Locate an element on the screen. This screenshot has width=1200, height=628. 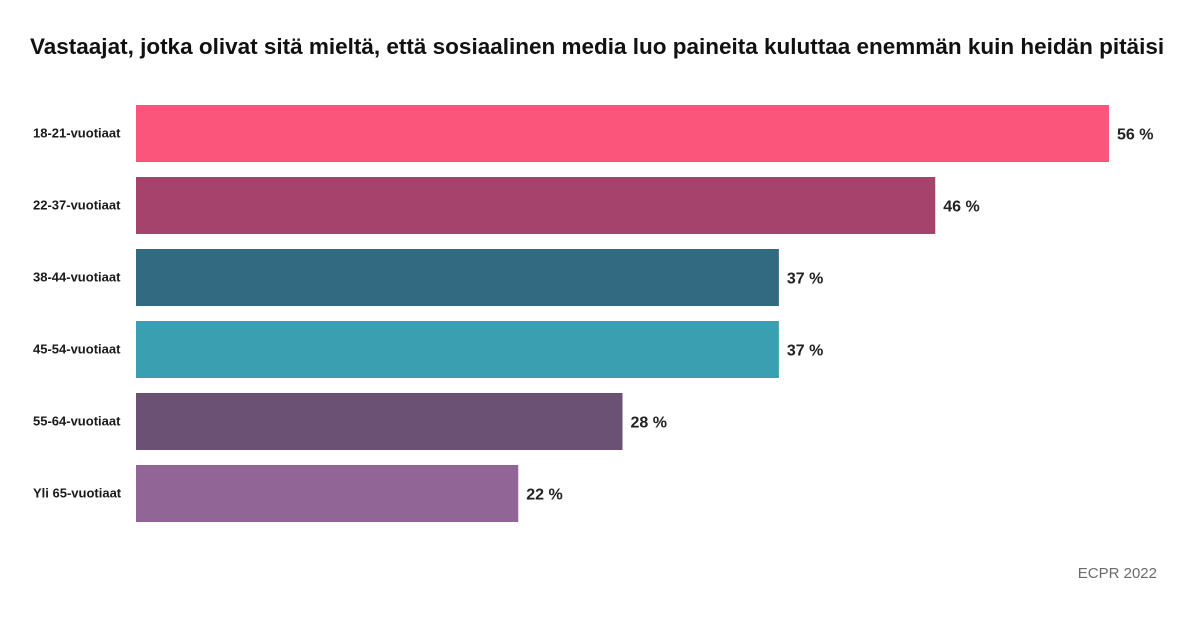
value-label-4: 37 % is located at coordinates (805, 351).